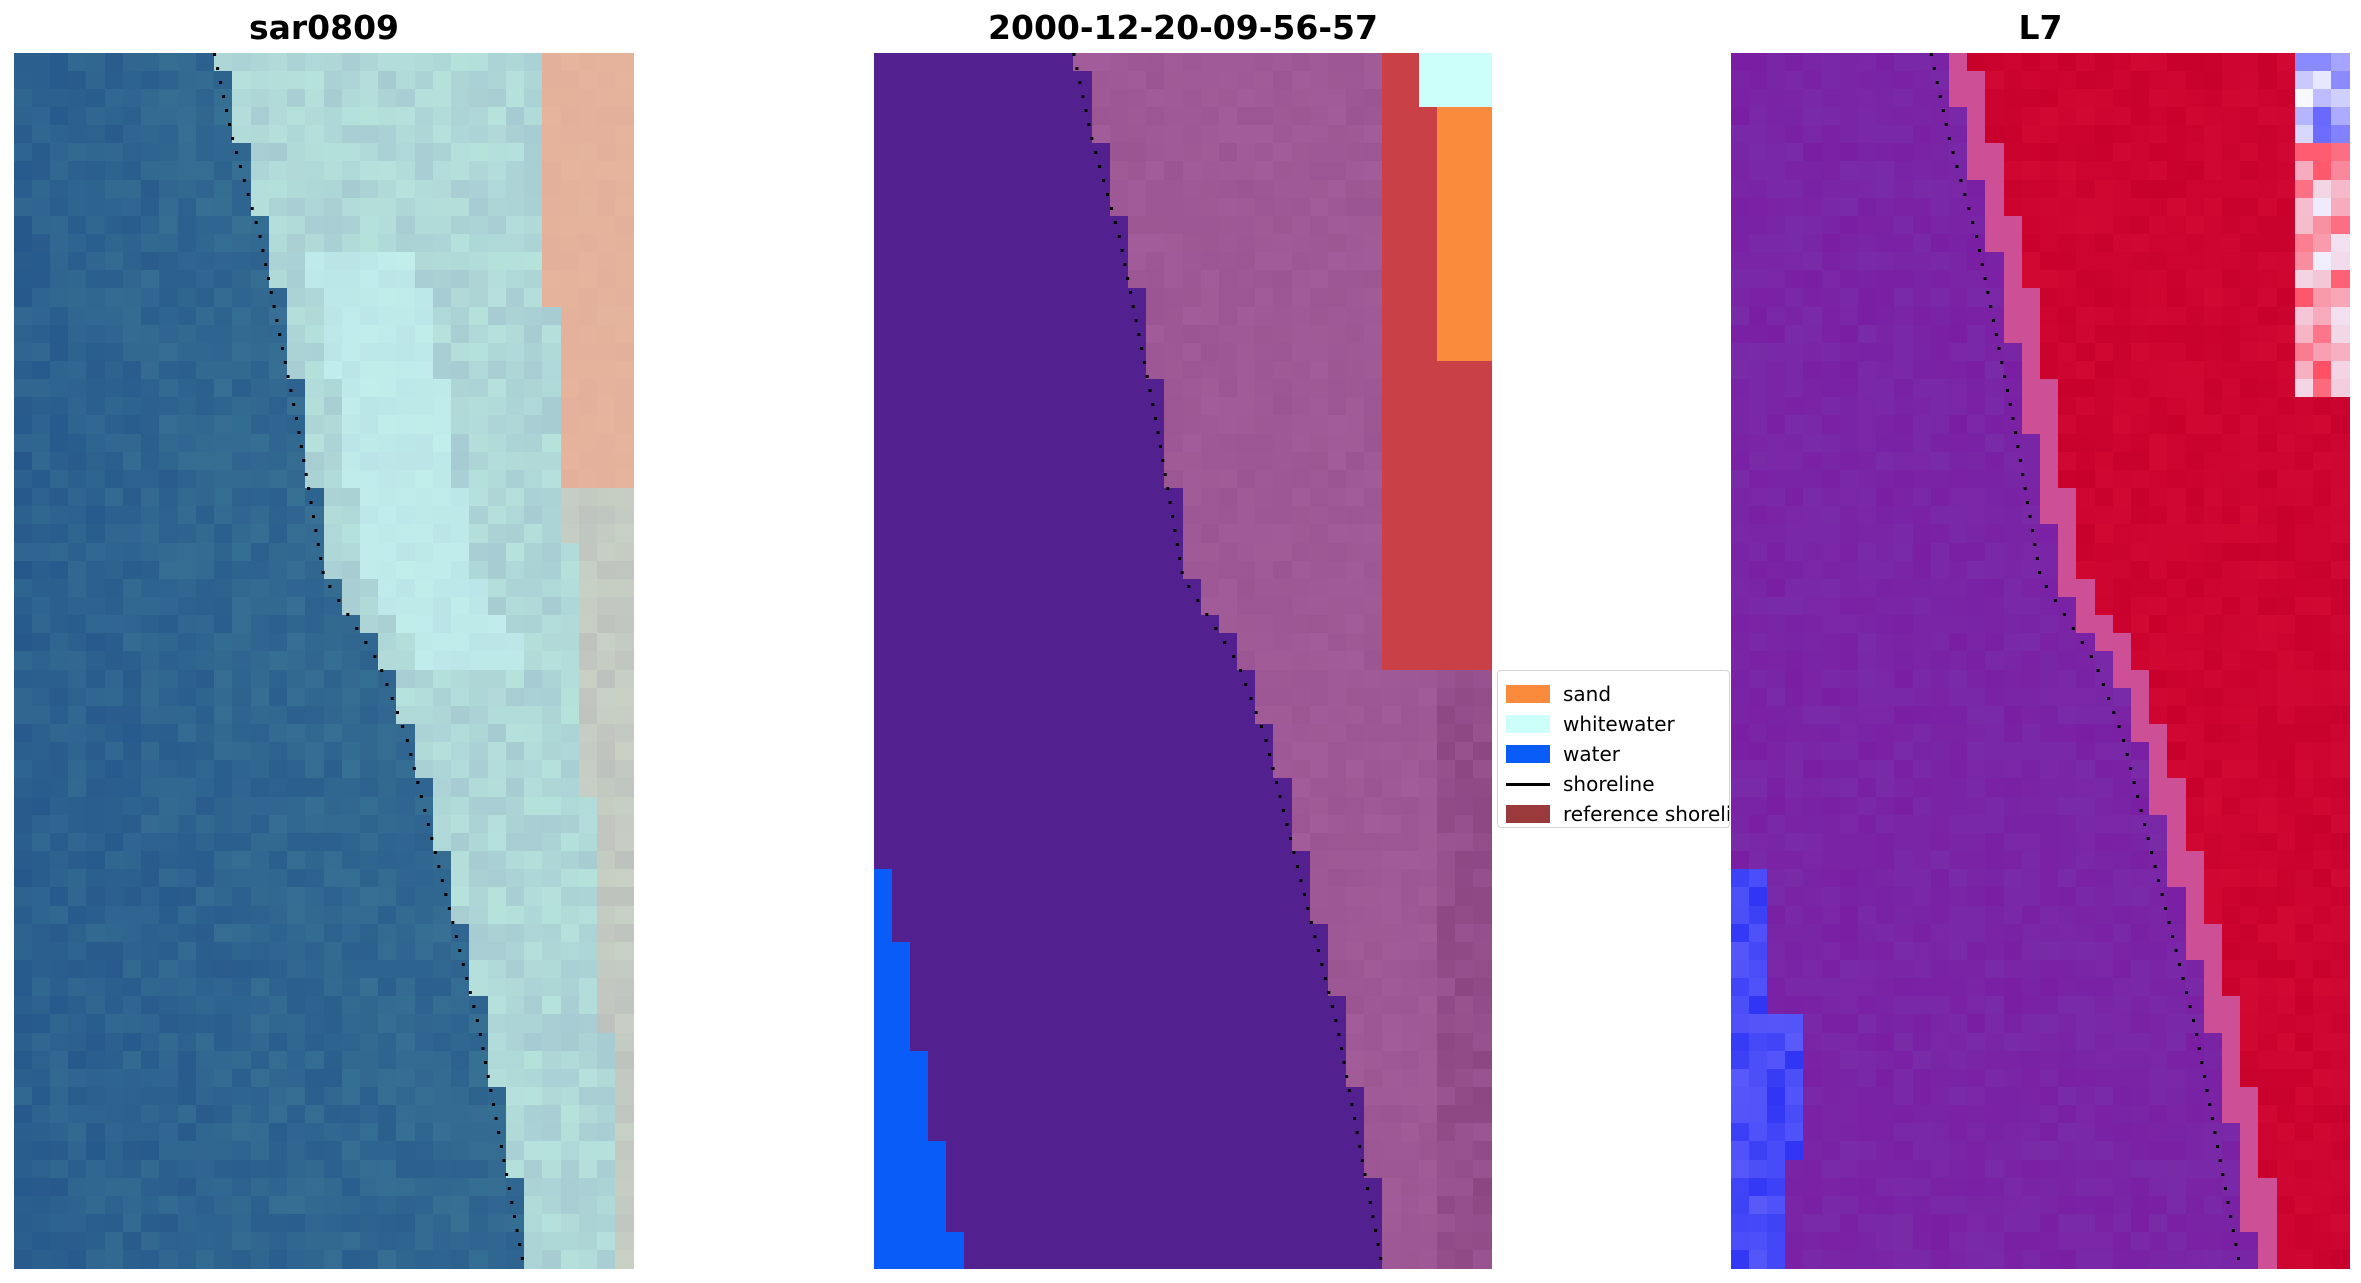  What do you see at coordinates (1587, 694) in the screenshot?
I see `legend-label-sand: sand` at bounding box center [1587, 694].